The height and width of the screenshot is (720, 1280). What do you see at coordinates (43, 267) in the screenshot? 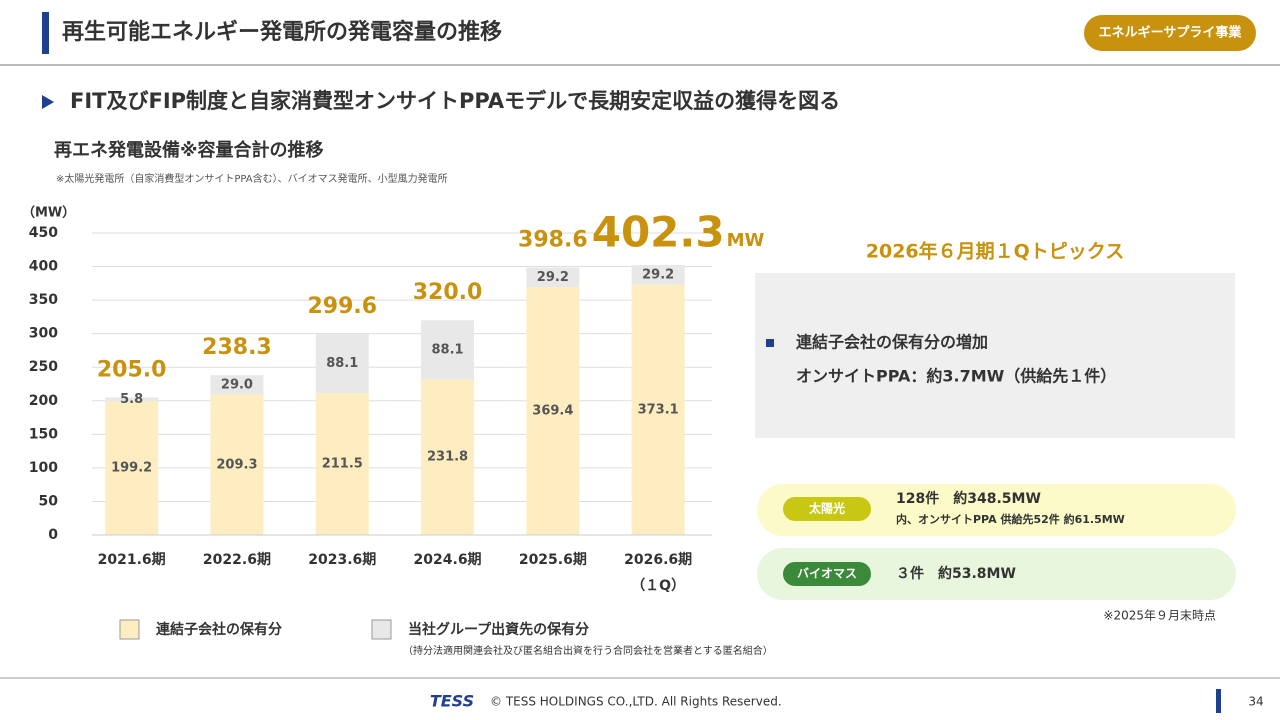
I see `y-tick-label: 400` at bounding box center [43, 267].